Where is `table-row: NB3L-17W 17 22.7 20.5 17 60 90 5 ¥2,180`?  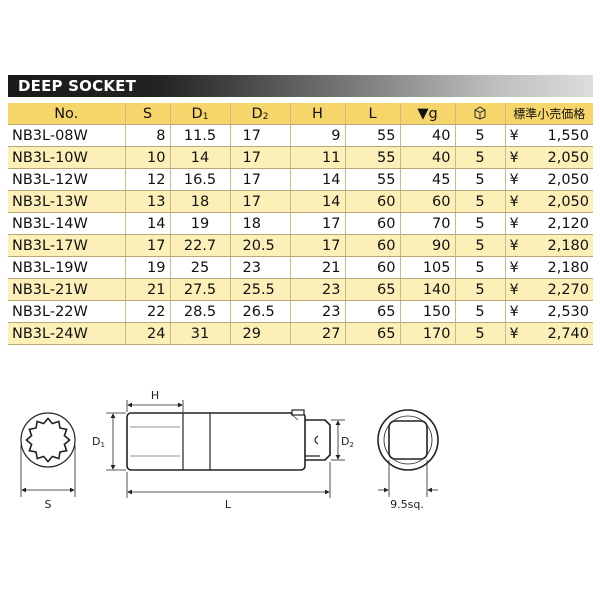
table-row: NB3L-17W 17 22.7 20.5 17 60 90 5 ¥2,180 is located at coordinates (301, 245).